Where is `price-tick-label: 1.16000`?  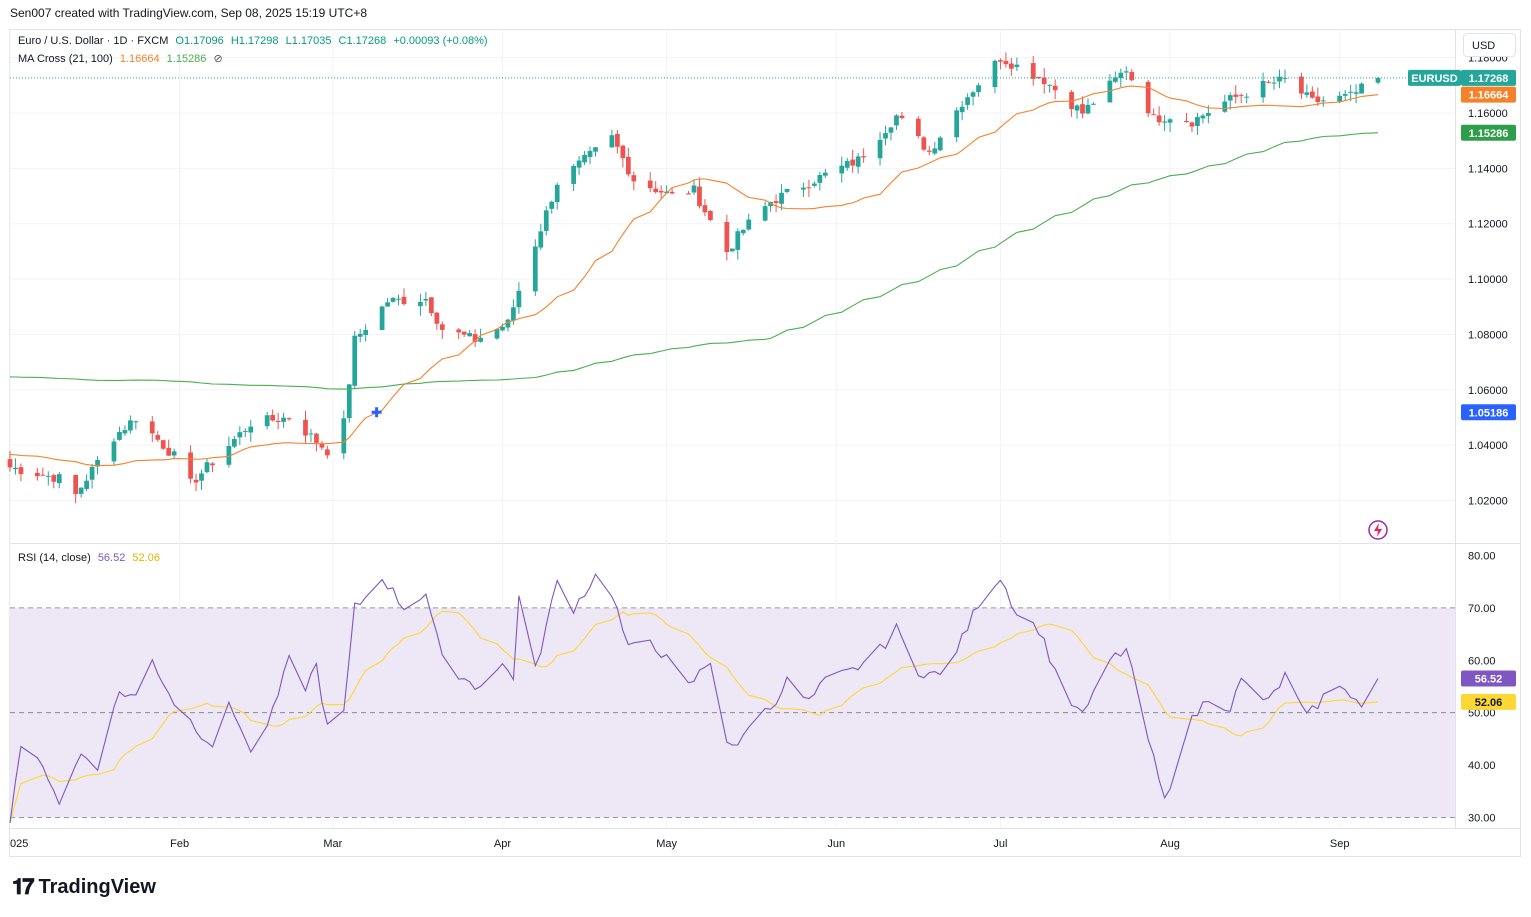 price-tick-label: 1.16000 is located at coordinates (1488, 114).